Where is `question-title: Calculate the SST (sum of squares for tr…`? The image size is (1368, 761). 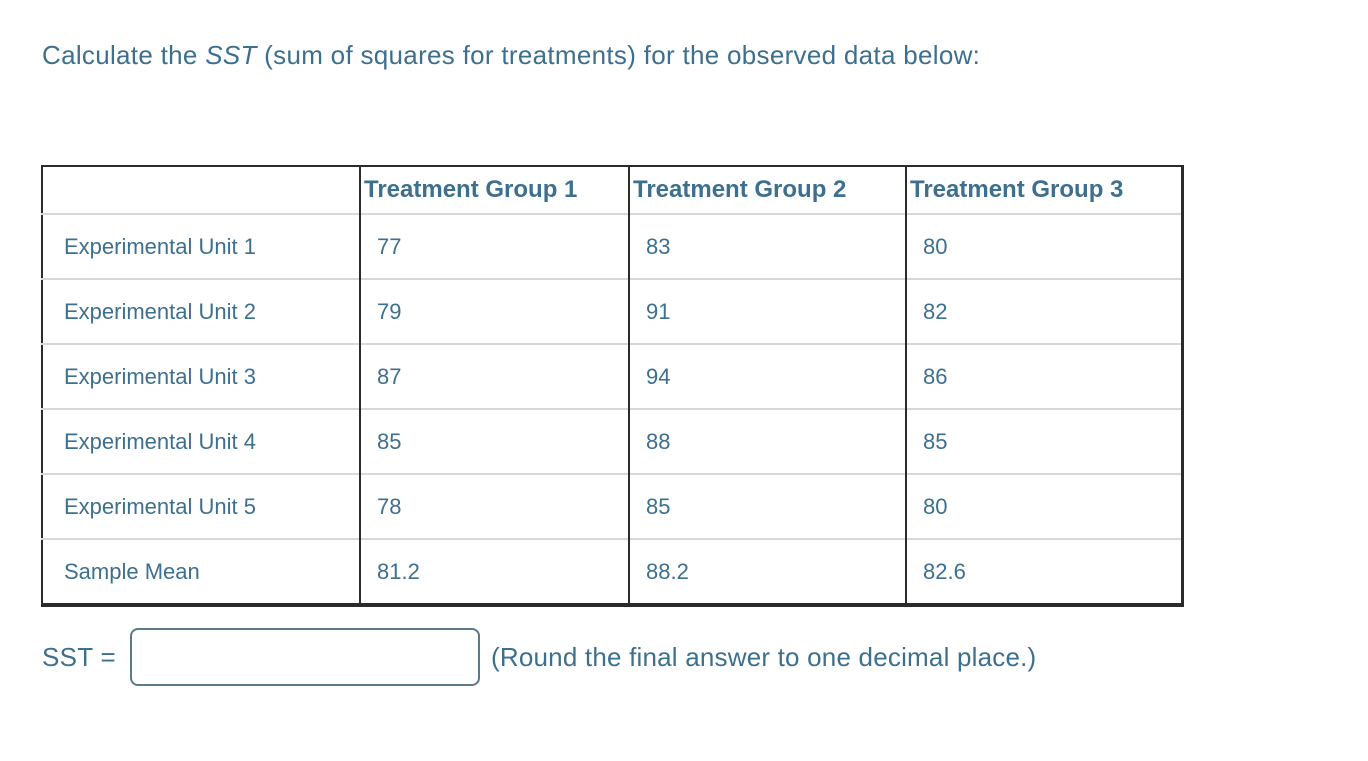
question-title: Calculate the SST (sum of squares for tr… is located at coordinates (511, 55).